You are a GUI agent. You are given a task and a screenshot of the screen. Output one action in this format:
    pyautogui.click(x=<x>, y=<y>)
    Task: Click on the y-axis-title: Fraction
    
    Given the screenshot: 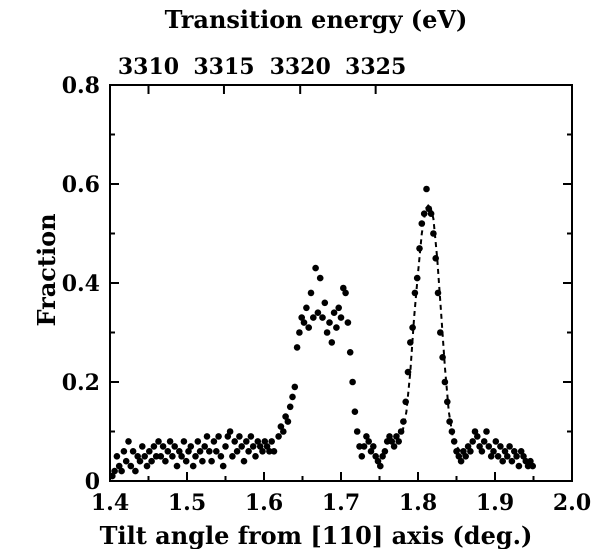 What is the action you would take?
    pyautogui.click(x=46, y=269)
    